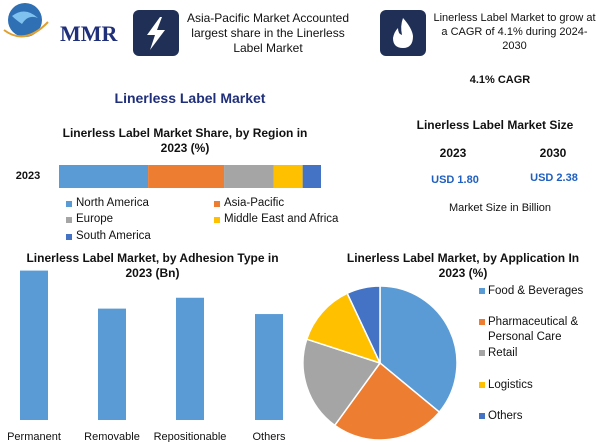 The width and height of the screenshot is (605, 442). Describe the element at coordinates (455, 180) in the screenshot. I see `size-amount: USD 1.80` at that location.